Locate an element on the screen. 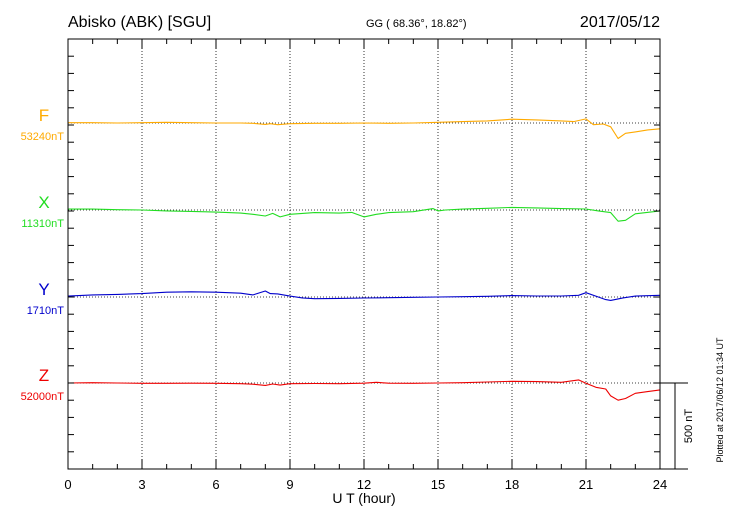 The height and width of the screenshot is (525, 730). series-line-Z is located at coordinates (364, 390).